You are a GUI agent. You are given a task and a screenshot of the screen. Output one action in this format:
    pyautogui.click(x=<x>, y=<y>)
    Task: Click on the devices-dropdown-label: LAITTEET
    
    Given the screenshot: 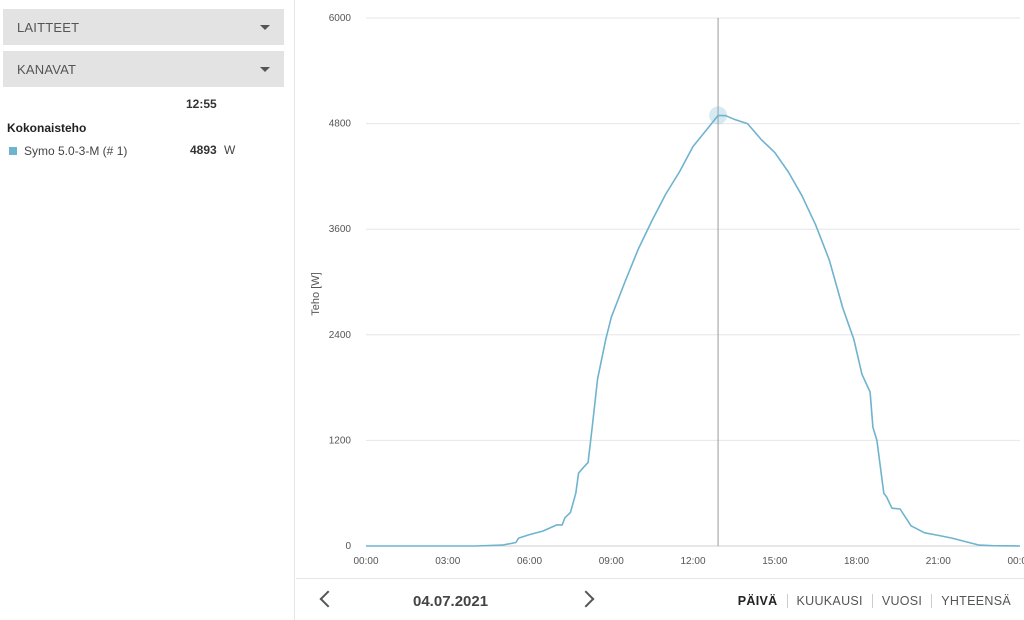 What is the action you would take?
    pyautogui.click(x=48, y=27)
    